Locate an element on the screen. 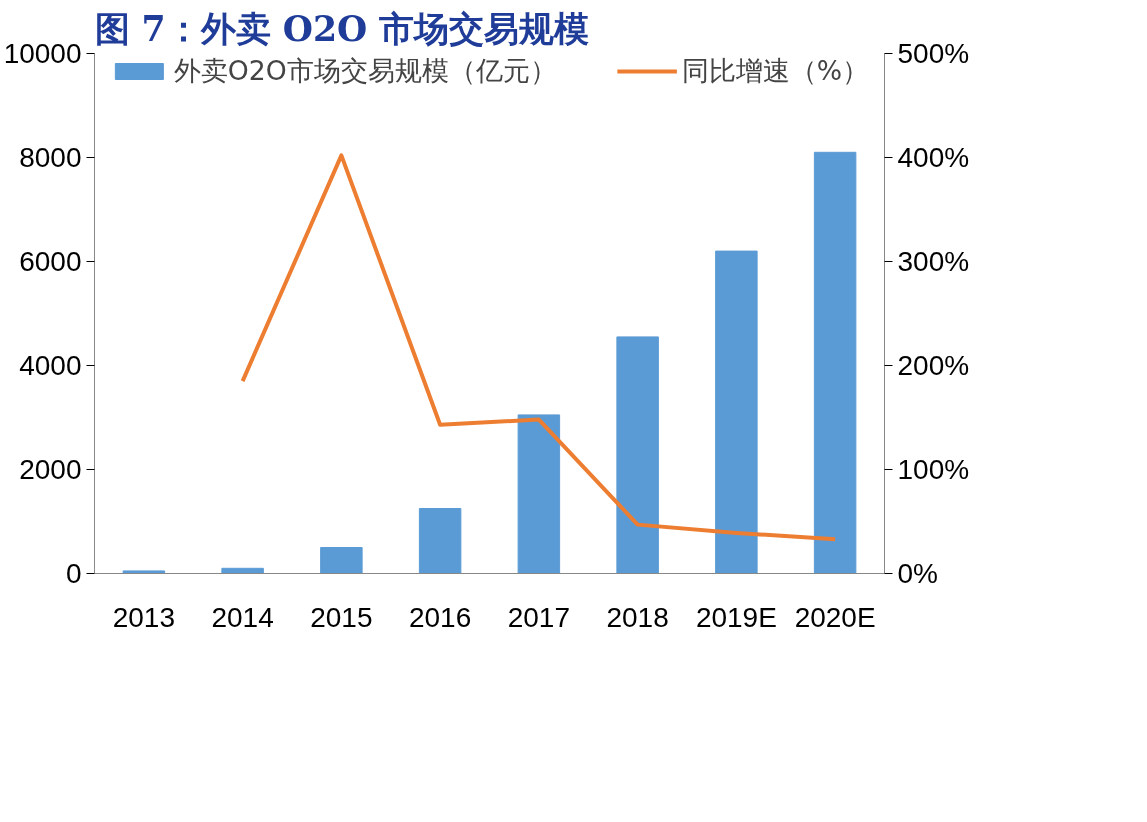 This screenshot has width=1147, height=822. y2-tick-label: 200% is located at coordinates (933, 365).